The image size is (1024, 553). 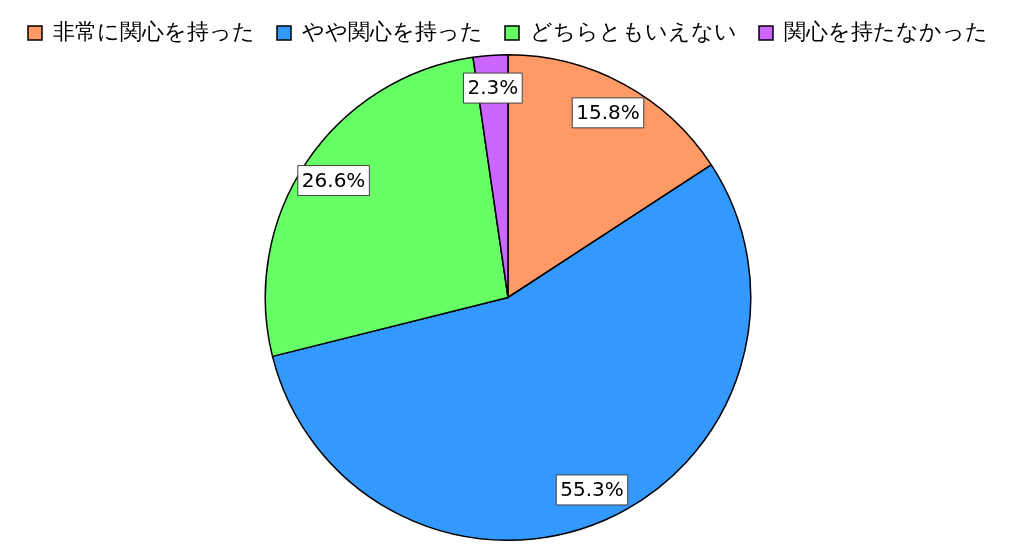 I want to click on legend-label: やや関心を持った, so click(x=392, y=31).